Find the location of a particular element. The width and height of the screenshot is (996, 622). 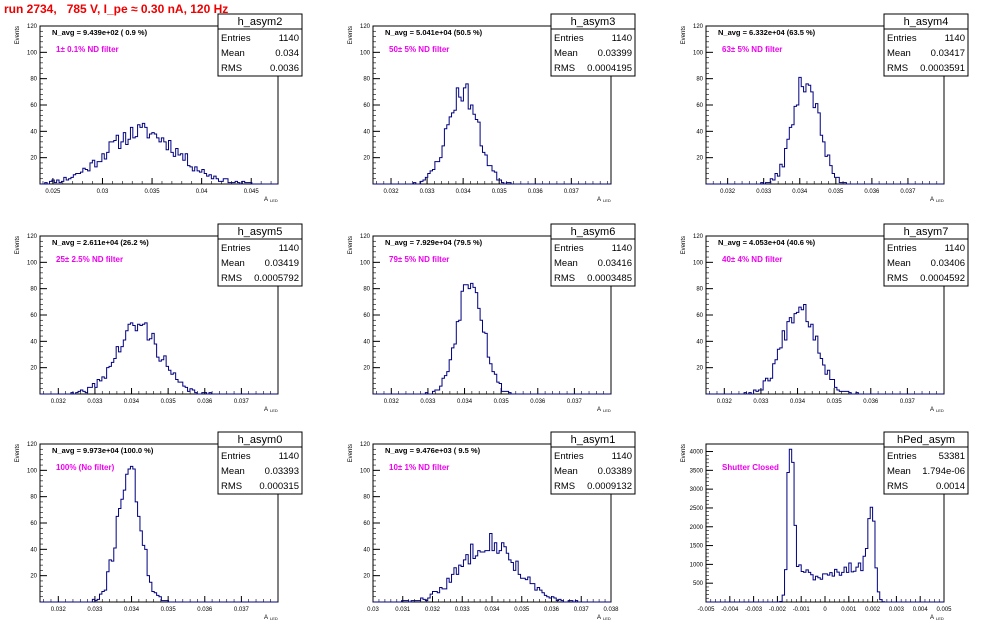

histogram-line-h_asym2 is located at coordinates (159, 153).